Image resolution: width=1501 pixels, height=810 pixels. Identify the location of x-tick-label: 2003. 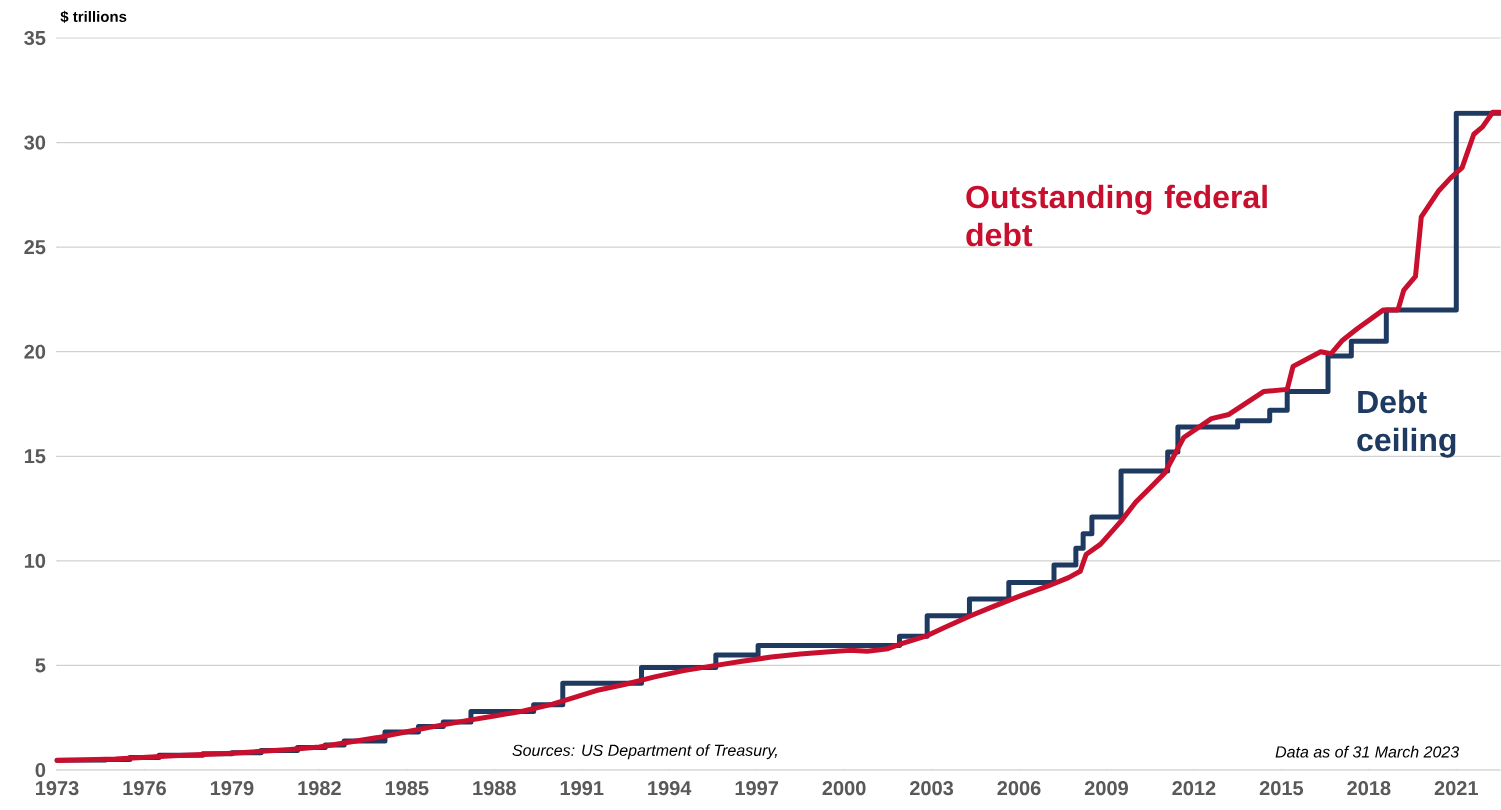
(932, 788).